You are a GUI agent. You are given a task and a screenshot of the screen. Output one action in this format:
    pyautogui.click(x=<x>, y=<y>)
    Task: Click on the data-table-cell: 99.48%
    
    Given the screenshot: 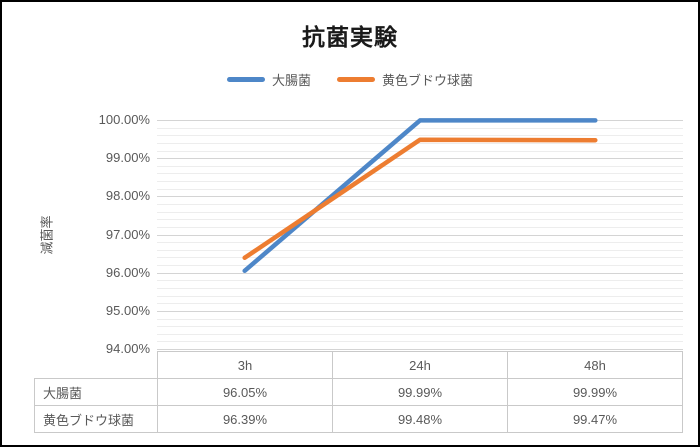 What is the action you would take?
    pyautogui.click(x=420, y=419)
    